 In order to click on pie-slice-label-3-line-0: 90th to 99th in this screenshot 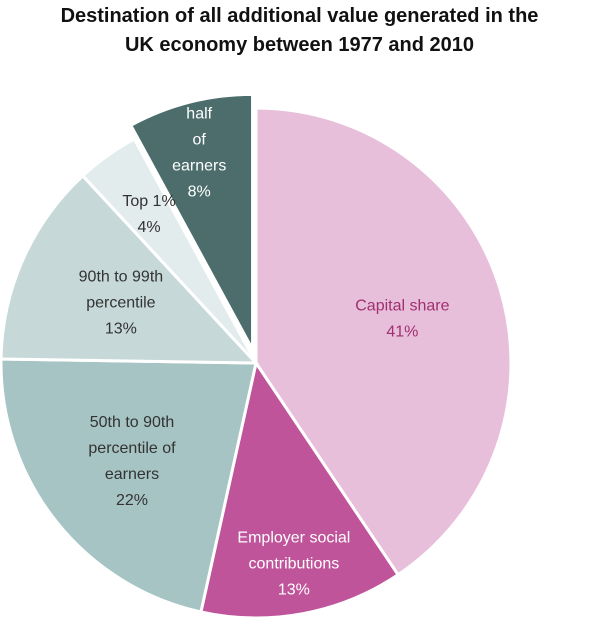, I will do `click(121, 277)`.